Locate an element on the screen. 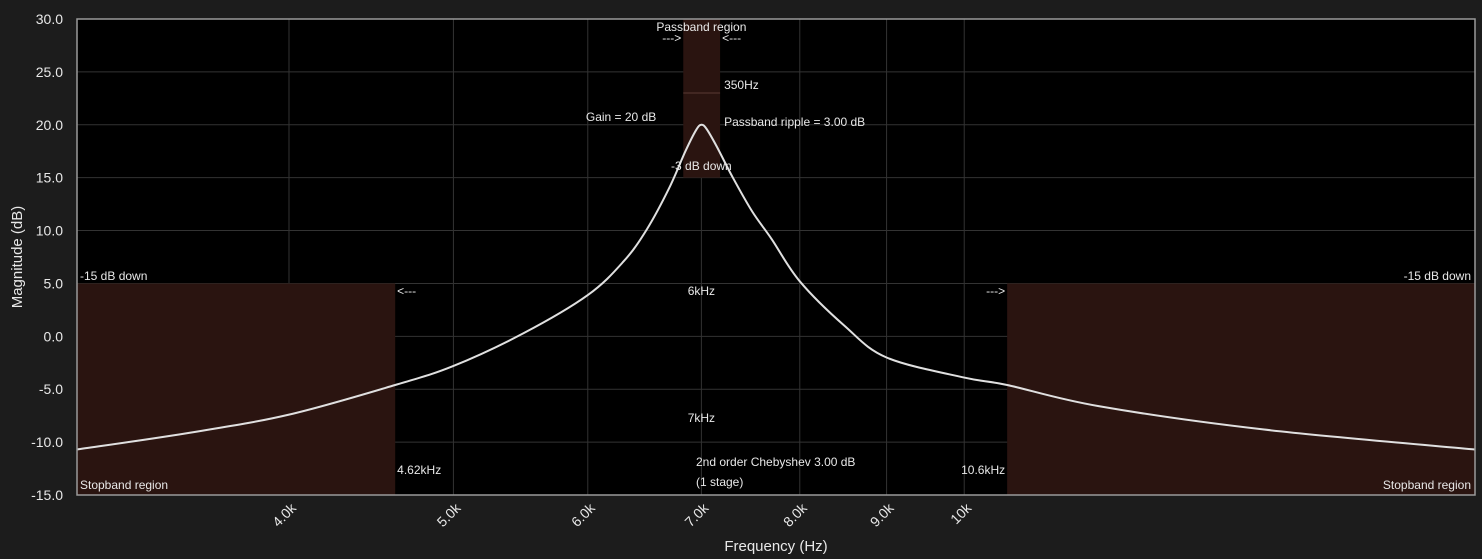  left-stopband-down-label: -15 dB down is located at coordinates (113, 276).